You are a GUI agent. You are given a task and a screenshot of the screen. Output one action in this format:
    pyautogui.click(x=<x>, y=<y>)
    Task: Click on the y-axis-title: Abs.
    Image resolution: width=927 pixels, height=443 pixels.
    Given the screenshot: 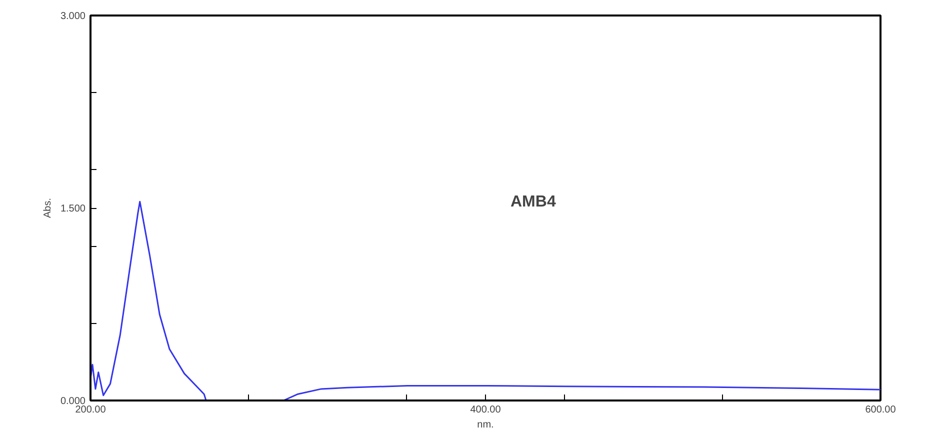 What is the action you would take?
    pyautogui.click(x=48, y=208)
    